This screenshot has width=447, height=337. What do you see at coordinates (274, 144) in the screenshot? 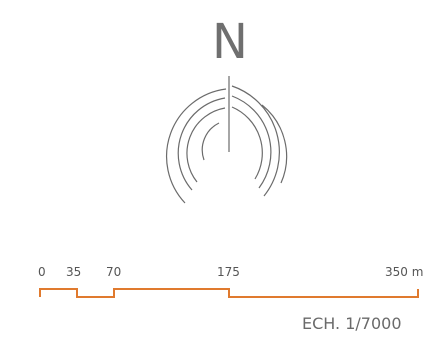
I see `compass-arc-right-far` at bounding box center [274, 144].